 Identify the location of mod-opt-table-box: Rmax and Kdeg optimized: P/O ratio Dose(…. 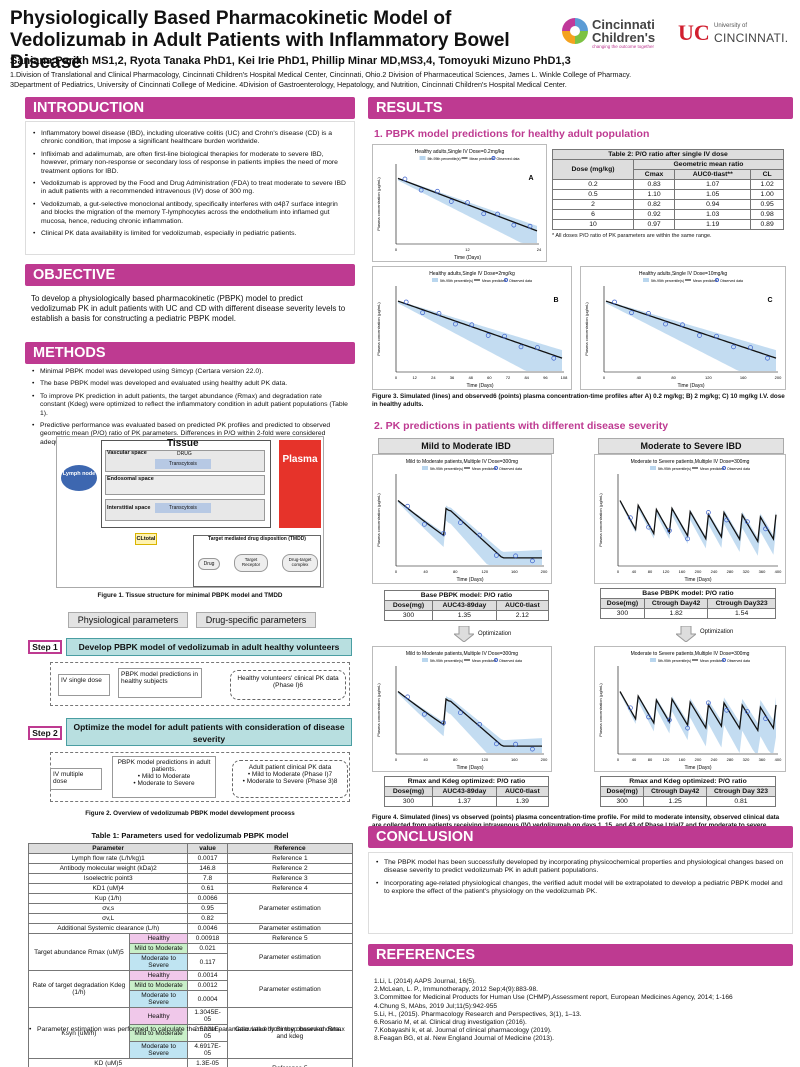
(688, 791).